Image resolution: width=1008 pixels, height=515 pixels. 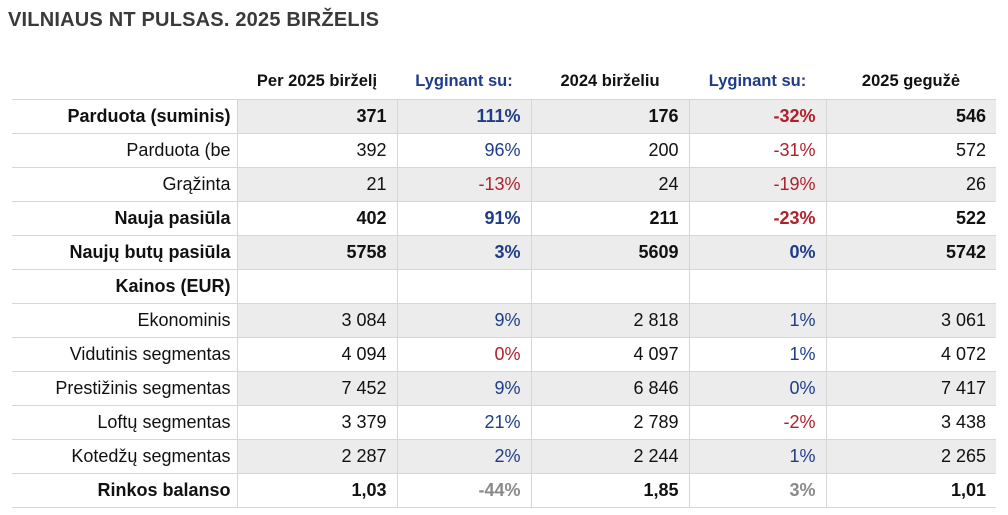 I want to click on change-vs-previous-month: -23%, so click(x=757, y=218).